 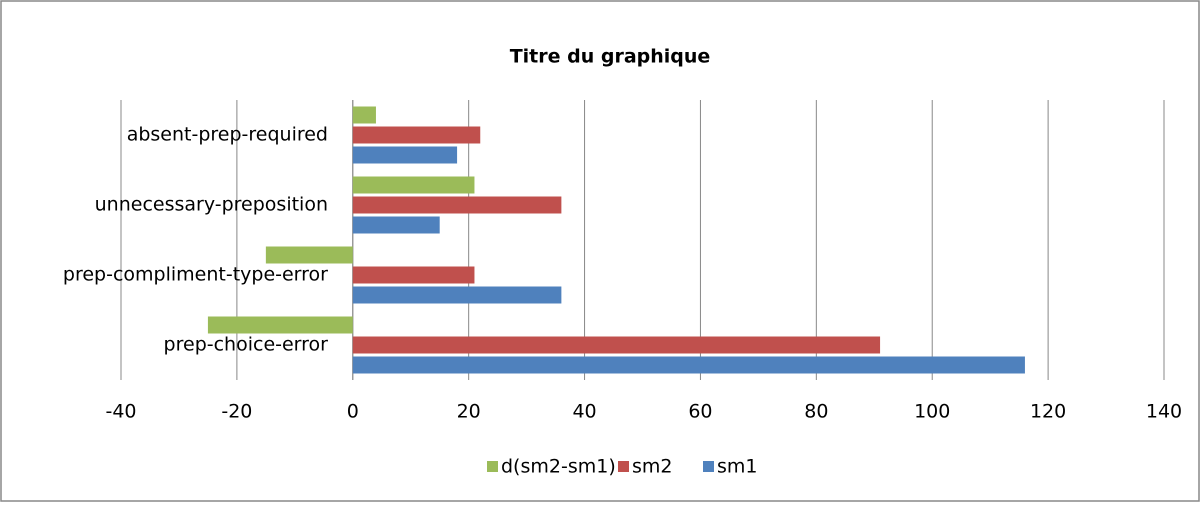 What do you see at coordinates (469, 412) in the screenshot?
I see `x-tick-label: 20` at bounding box center [469, 412].